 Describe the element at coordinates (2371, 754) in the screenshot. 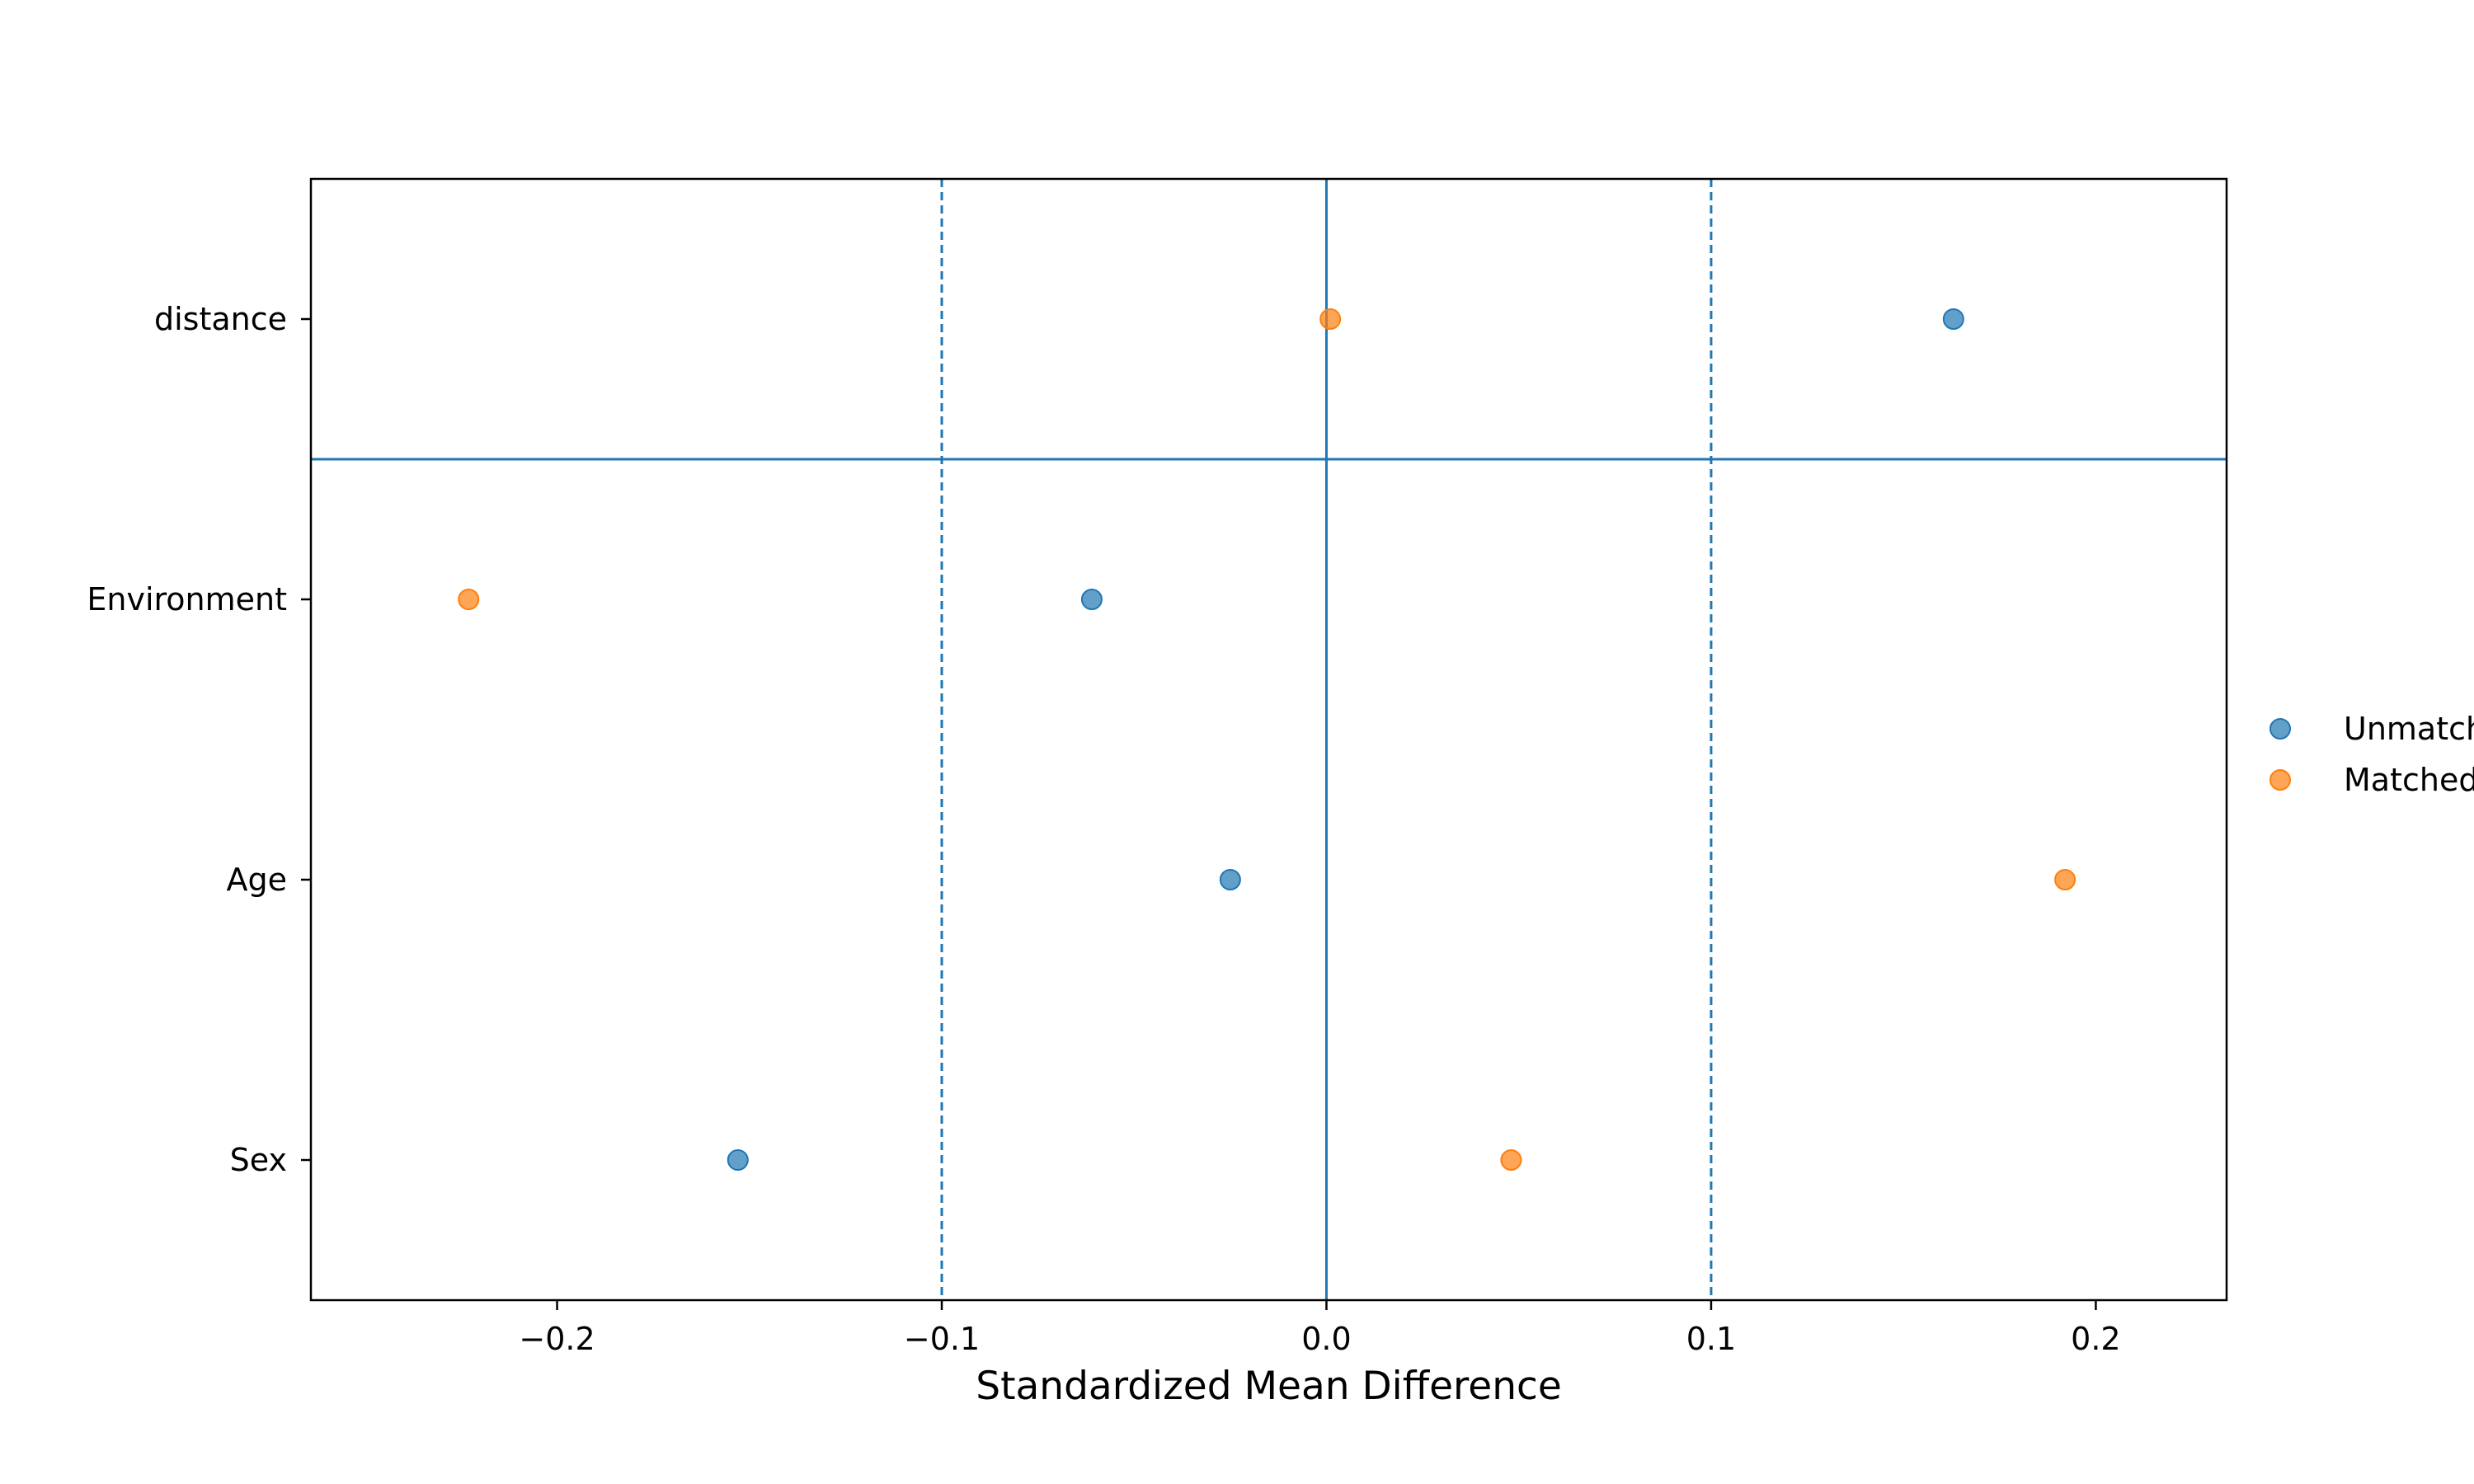

I see `legend: Unmatched Matched` at that location.